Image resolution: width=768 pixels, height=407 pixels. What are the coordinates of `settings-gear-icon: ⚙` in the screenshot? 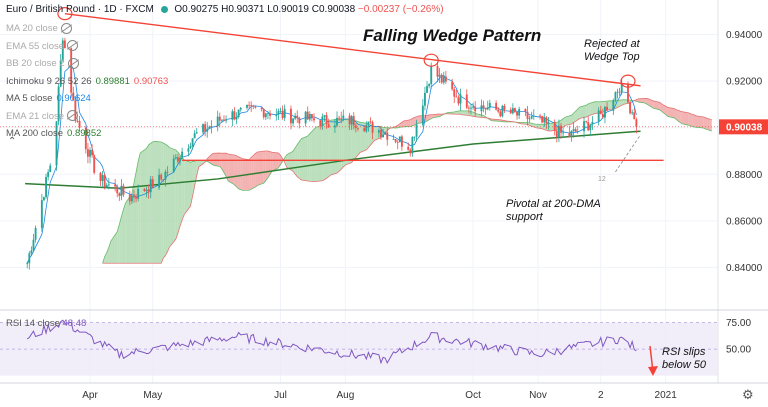 It's located at (748, 395).